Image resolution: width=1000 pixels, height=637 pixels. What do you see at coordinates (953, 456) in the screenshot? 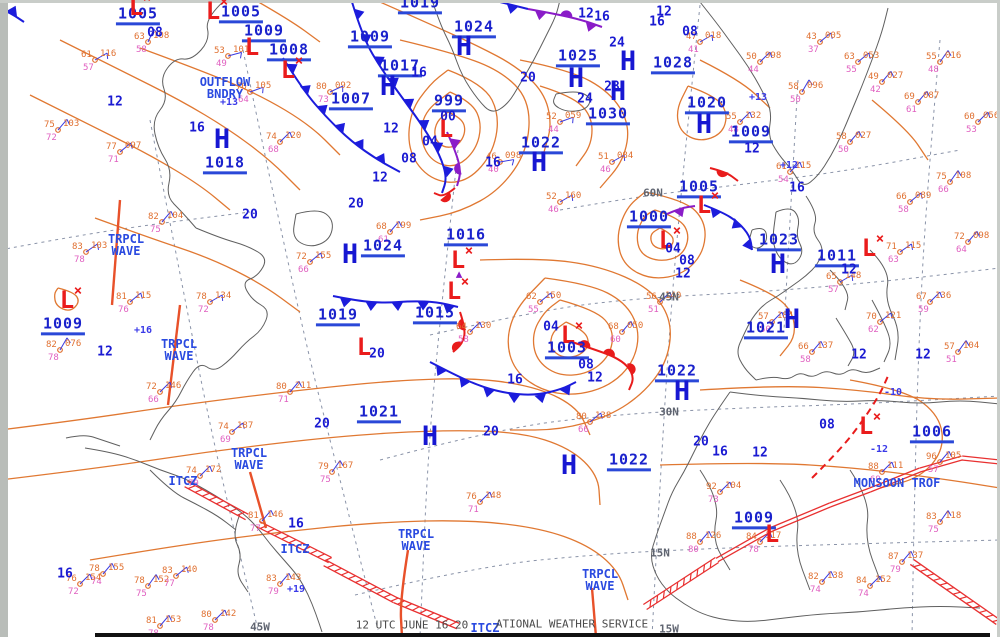
I see `station-value: 105` at bounding box center [953, 456].